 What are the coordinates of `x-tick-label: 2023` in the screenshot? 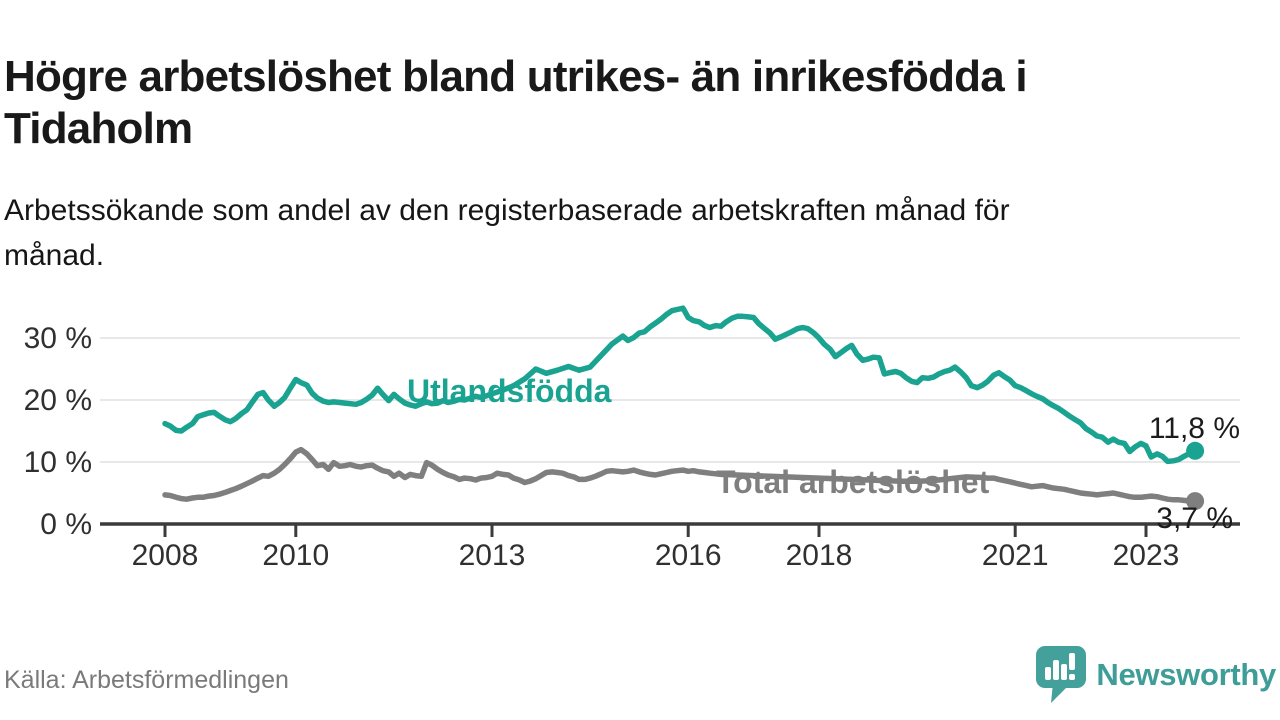 It's located at (1146, 555).